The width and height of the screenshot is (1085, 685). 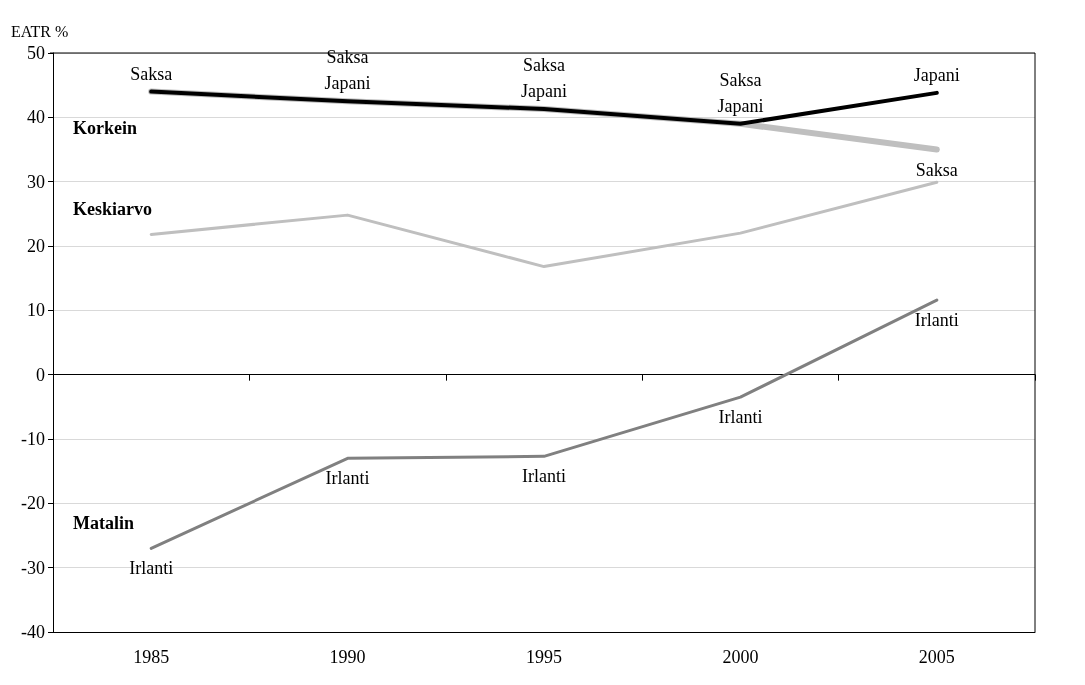 I want to click on y-axis-title: EATR %, so click(x=40, y=31).